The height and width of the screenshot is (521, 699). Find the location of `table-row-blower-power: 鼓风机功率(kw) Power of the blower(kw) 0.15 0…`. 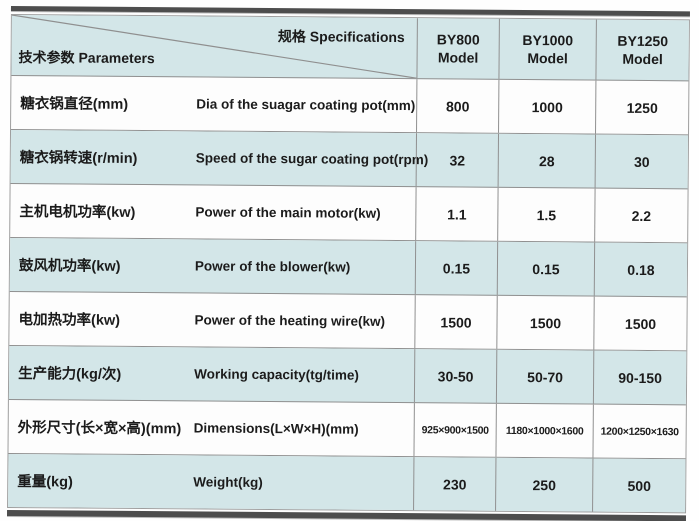

table-row-blower-power: 鼓风机功率(kw) Power of the blower(kw) 0.15 0… is located at coordinates (348, 268).